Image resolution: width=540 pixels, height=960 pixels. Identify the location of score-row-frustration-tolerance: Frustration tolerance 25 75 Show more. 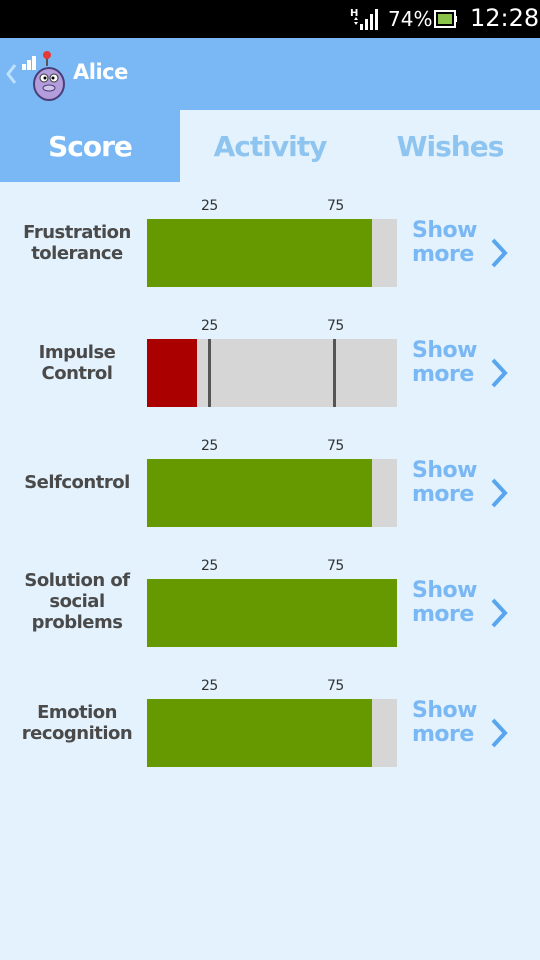
(270, 258).